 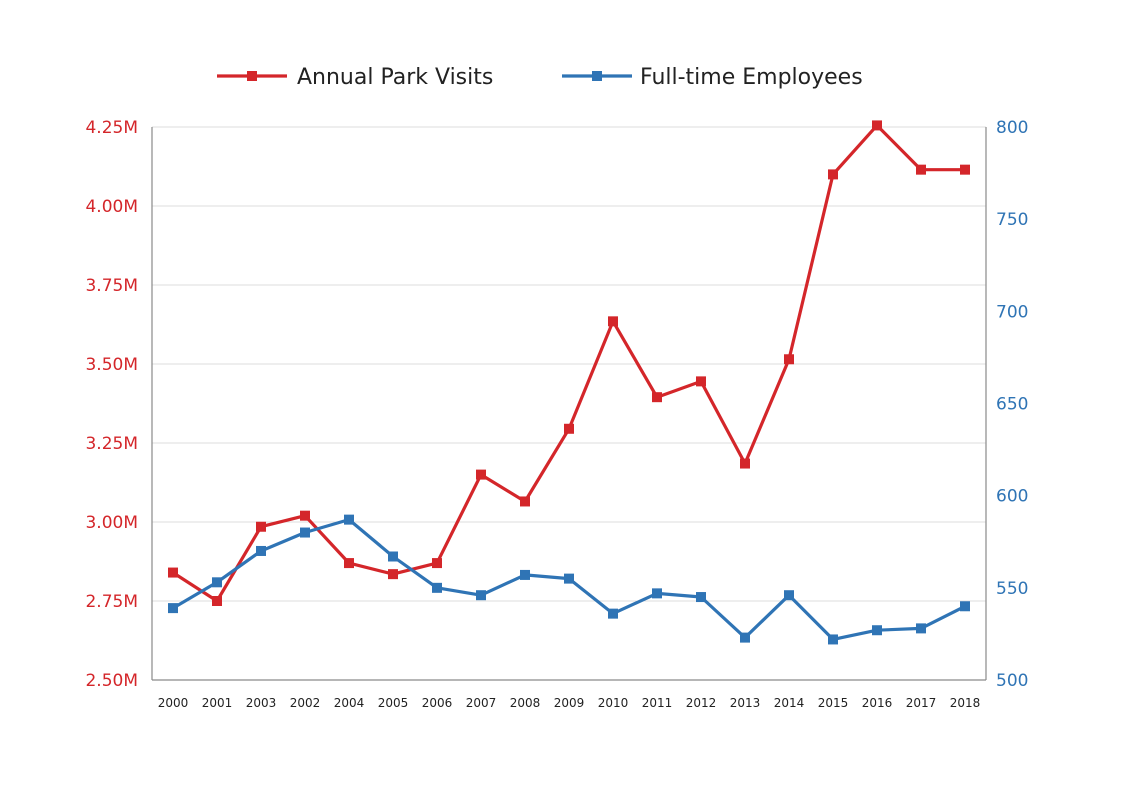 What do you see at coordinates (613, 703) in the screenshot?
I see `x-tick-label: 2010` at bounding box center [613, 703].